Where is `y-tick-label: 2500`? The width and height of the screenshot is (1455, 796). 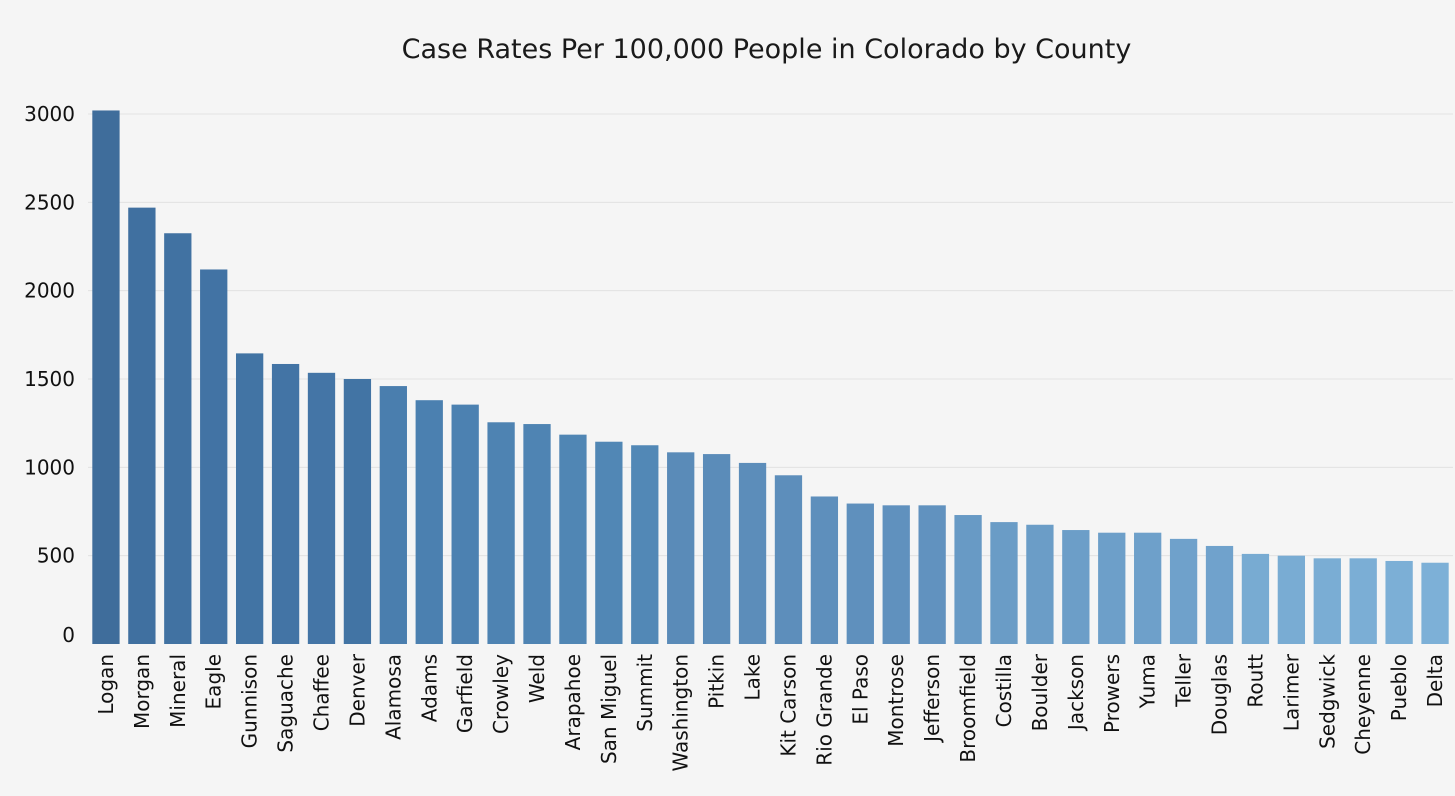
y-tick-label: 2500 is located at coordinates (49, 202).